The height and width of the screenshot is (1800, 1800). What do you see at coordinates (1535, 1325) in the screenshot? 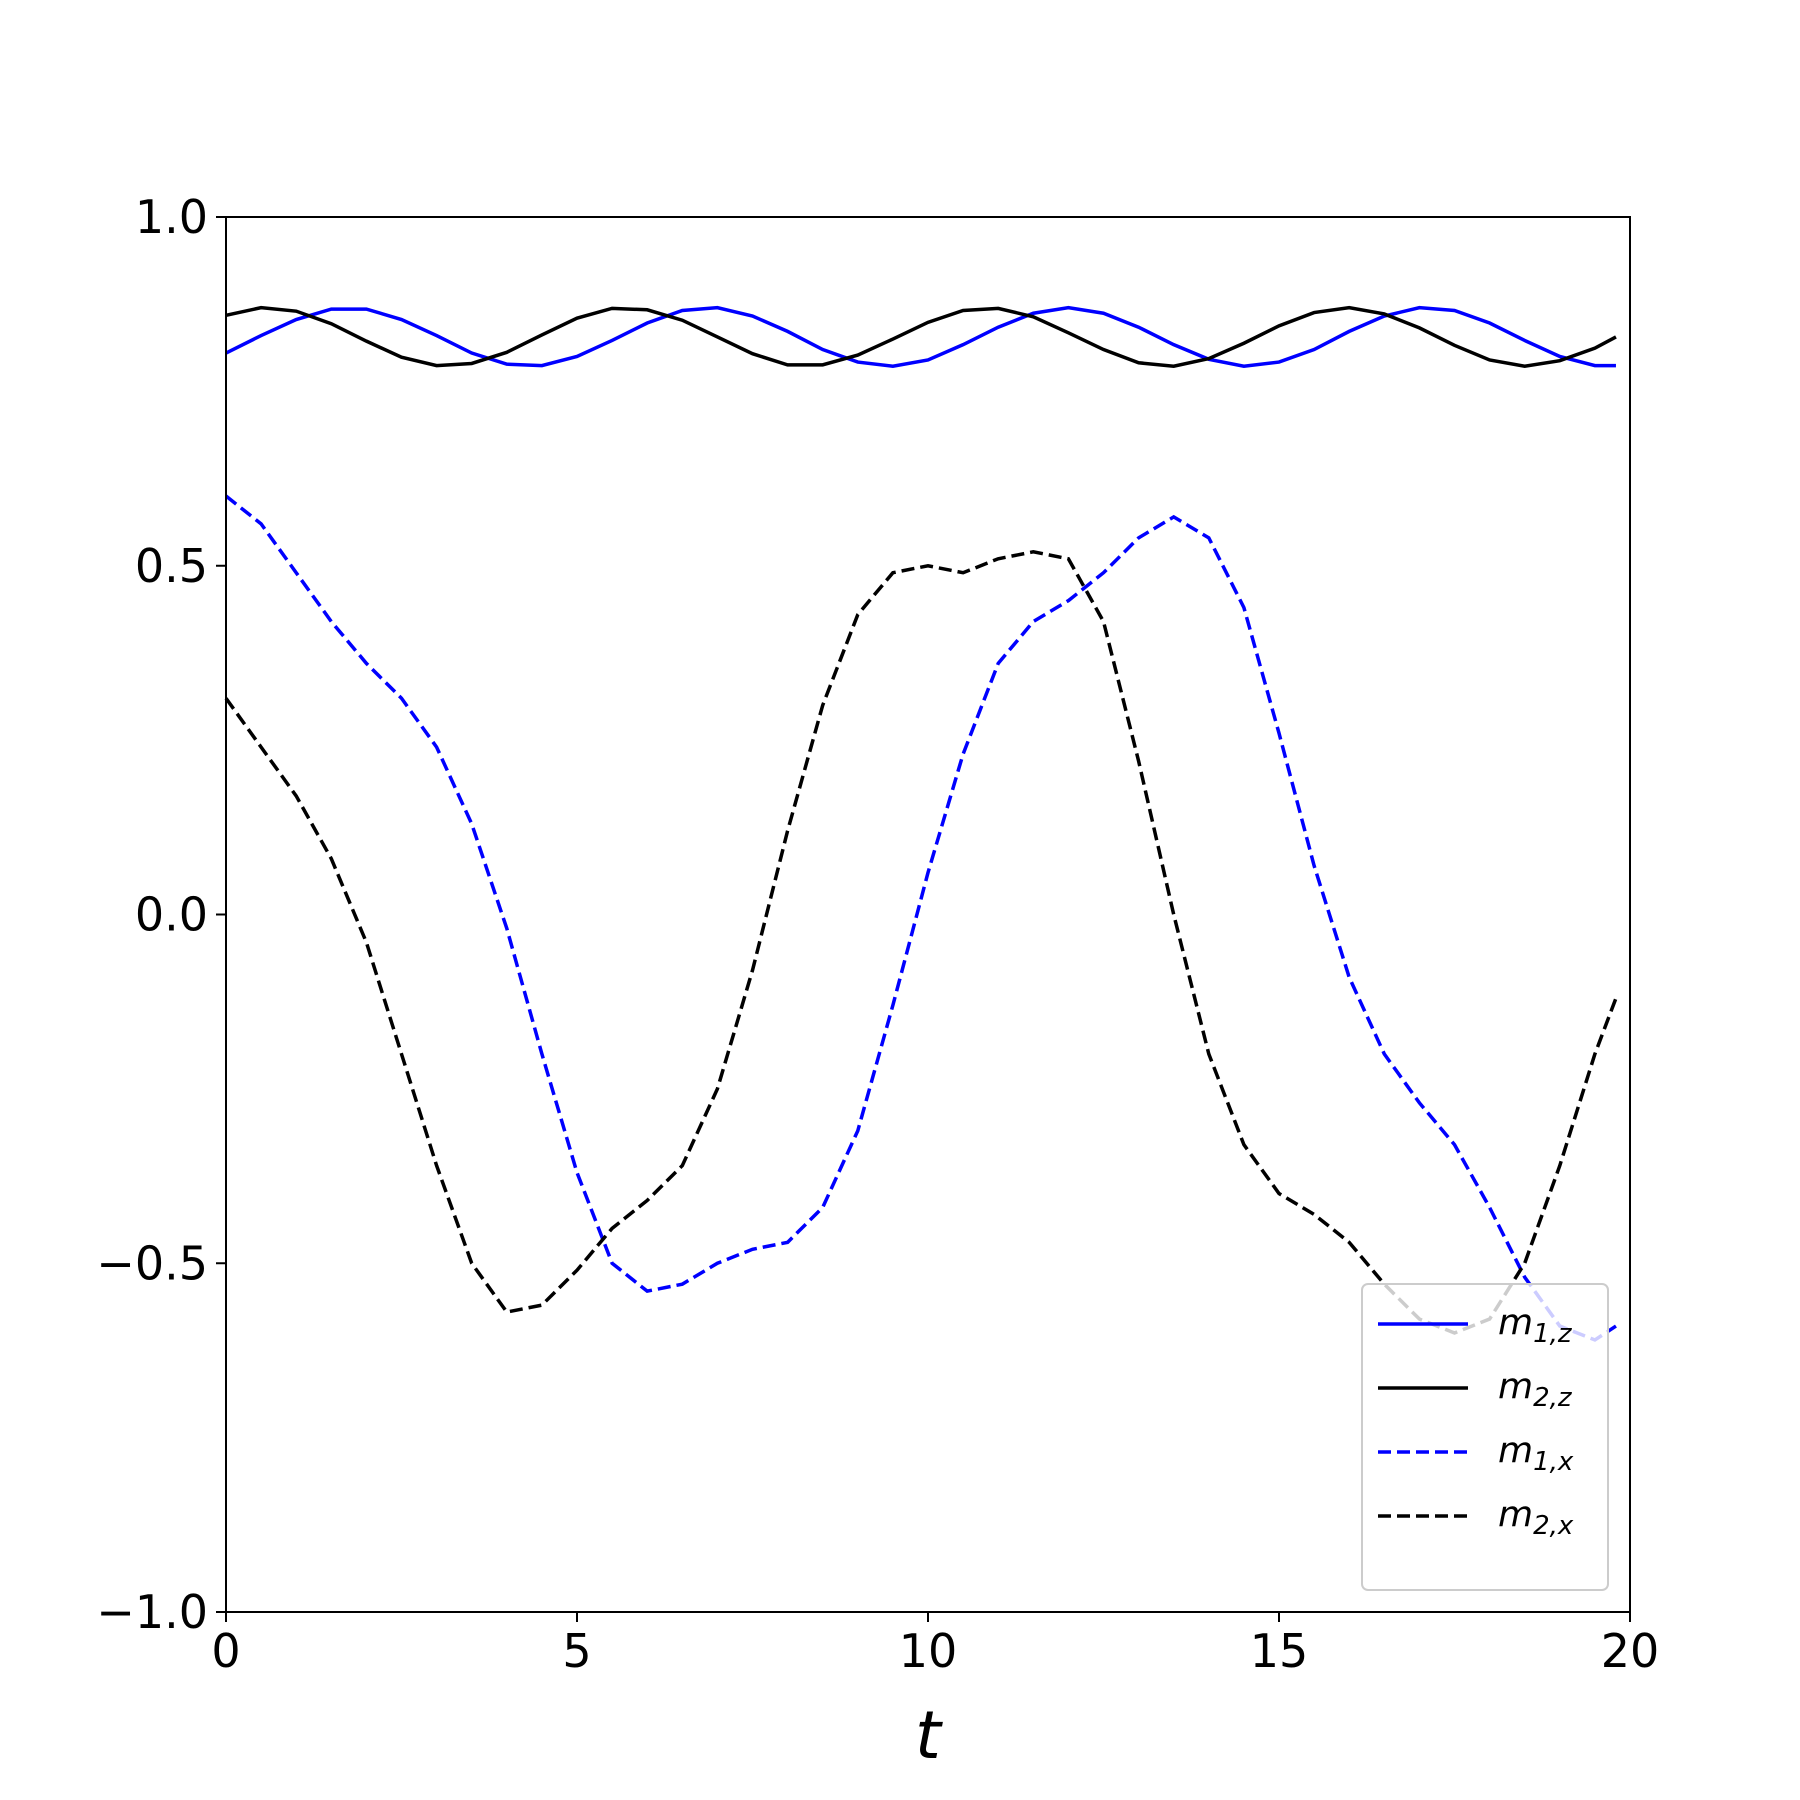
I see `legend-label: m1,z` at bounding box center [1535, 1325].